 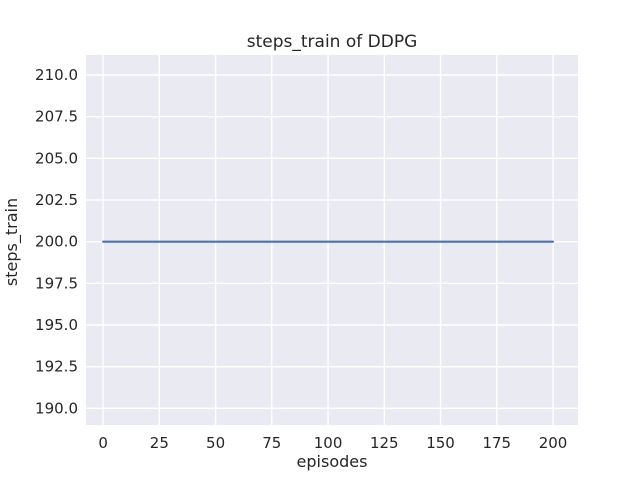 I want to click on x-tick-label: 200, so click(x=553, y=443).